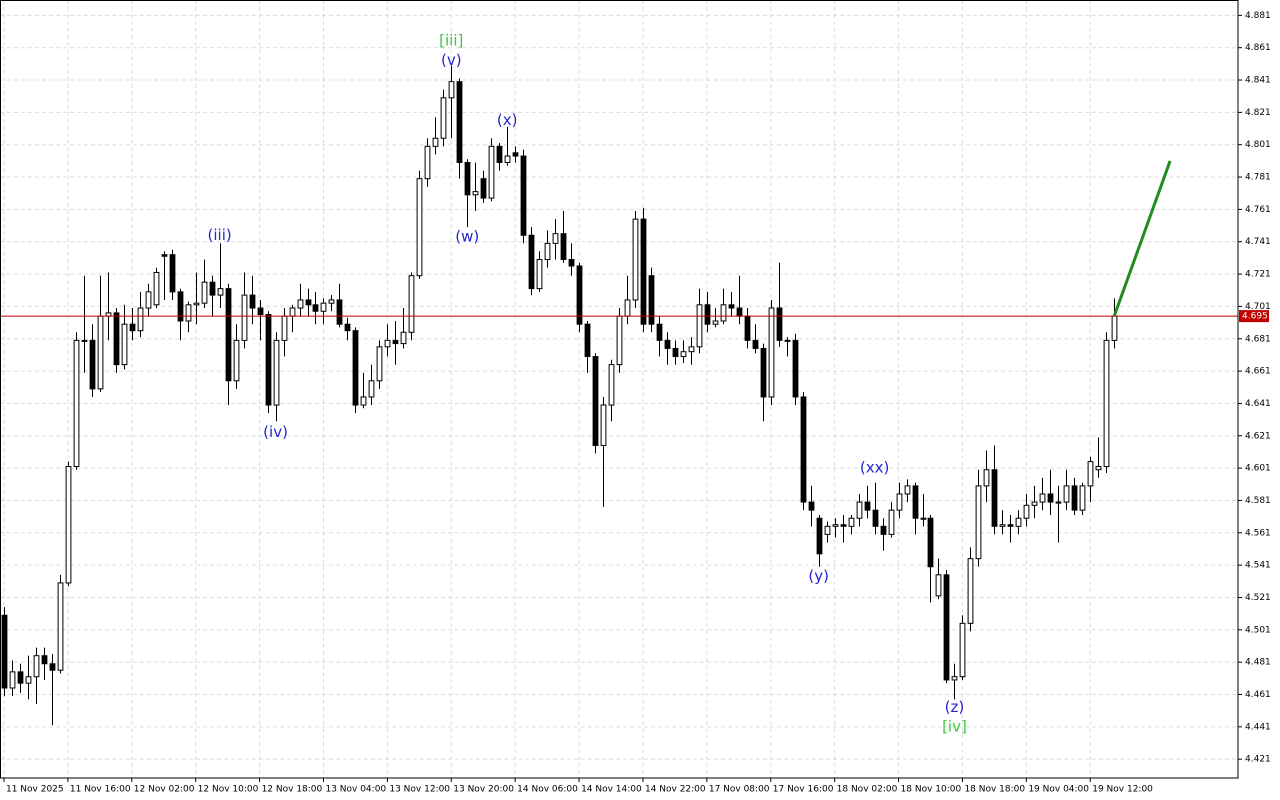 This screenshot has height=800, width=1280. Describe the element at coordinates (451, 60) in the screenshot. I see `wave-label: (v)` at that location.